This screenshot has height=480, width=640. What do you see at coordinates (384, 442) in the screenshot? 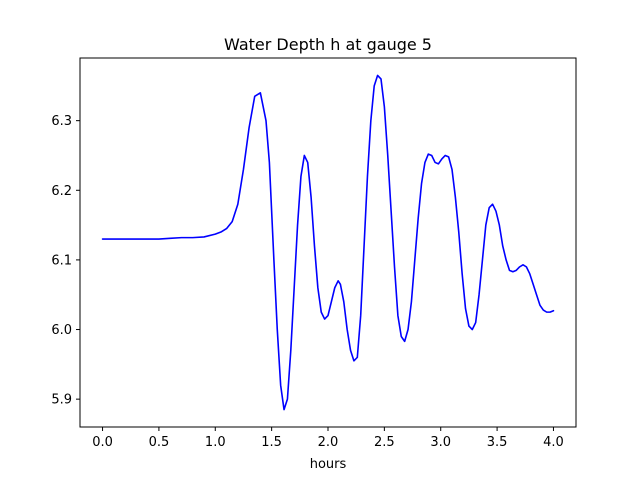
I see `x-tick-label: 2.5` at bounding box center [384, 442].